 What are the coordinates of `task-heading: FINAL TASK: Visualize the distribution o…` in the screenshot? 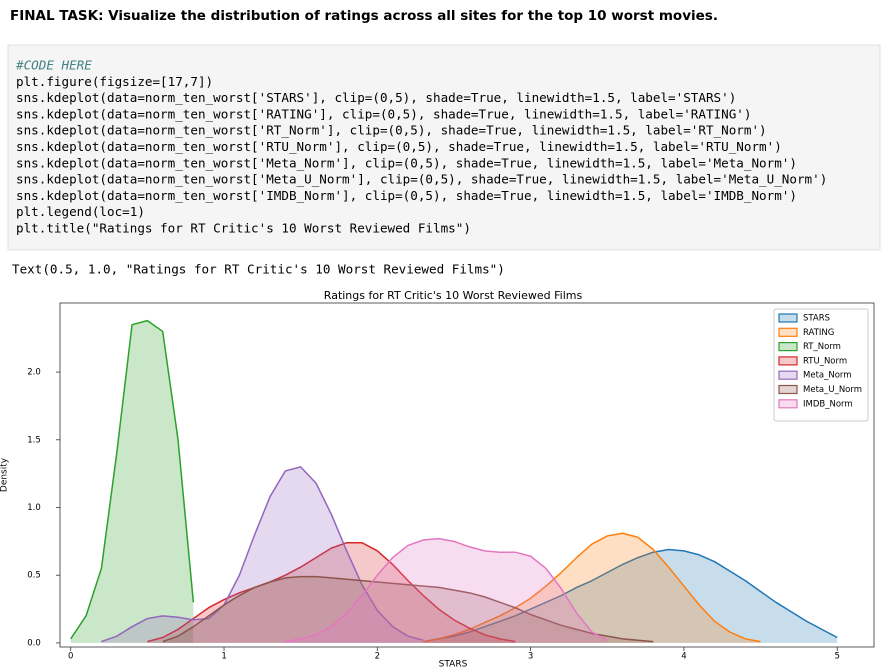 It's located at (364, 16).